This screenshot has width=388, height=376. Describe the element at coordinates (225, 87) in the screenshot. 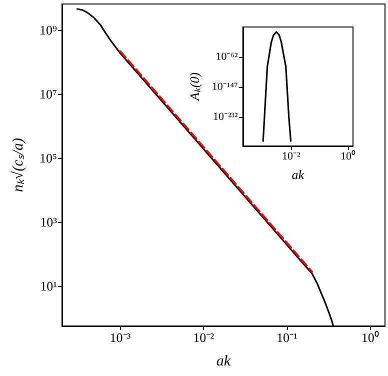

I see `y-tick-label: 10⁻¹⁴⁷` at that location.